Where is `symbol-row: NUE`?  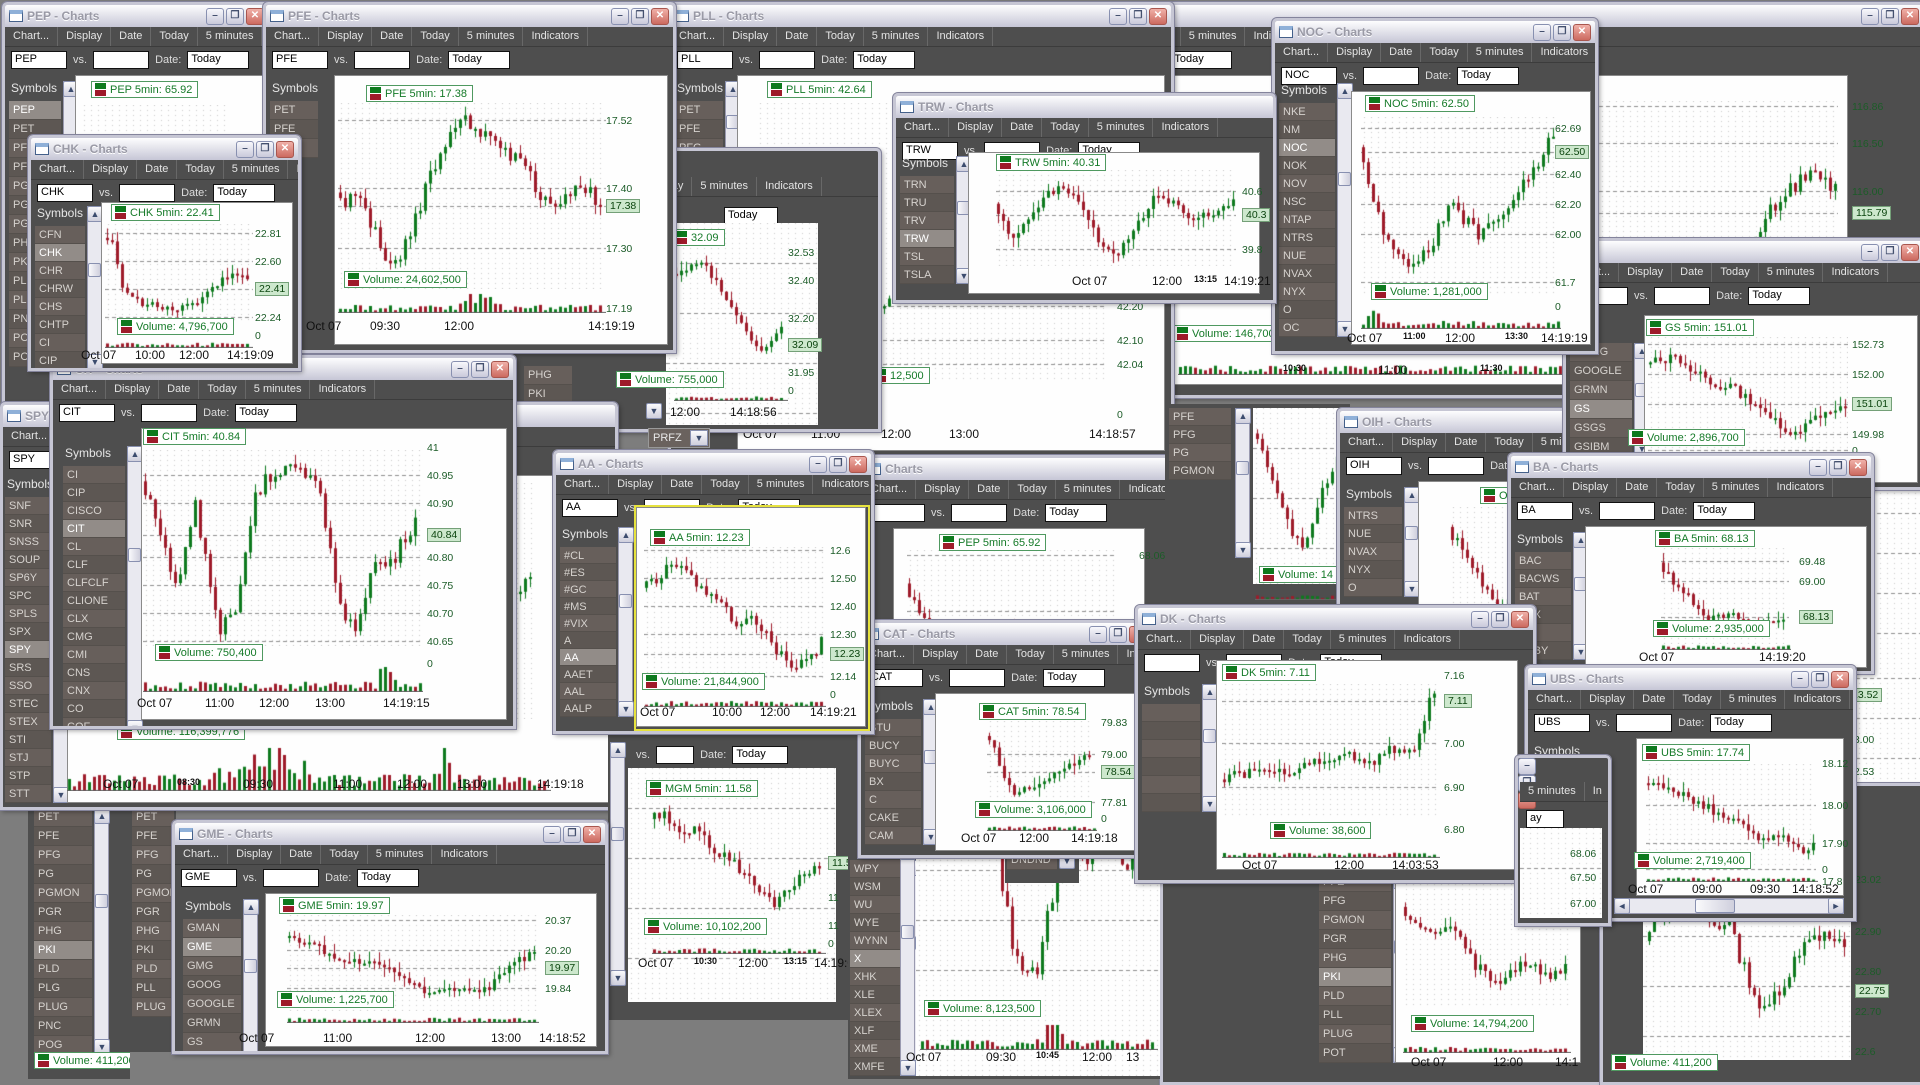
symbol-row: NUE is located at coordinates (1373, 534).